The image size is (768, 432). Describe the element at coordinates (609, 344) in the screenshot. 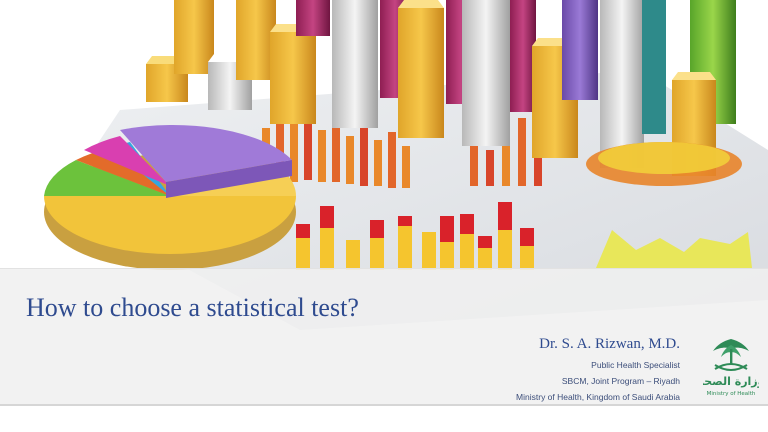

I see `author-name: Dr. S. A. Rizwan, M.D.` at that location.